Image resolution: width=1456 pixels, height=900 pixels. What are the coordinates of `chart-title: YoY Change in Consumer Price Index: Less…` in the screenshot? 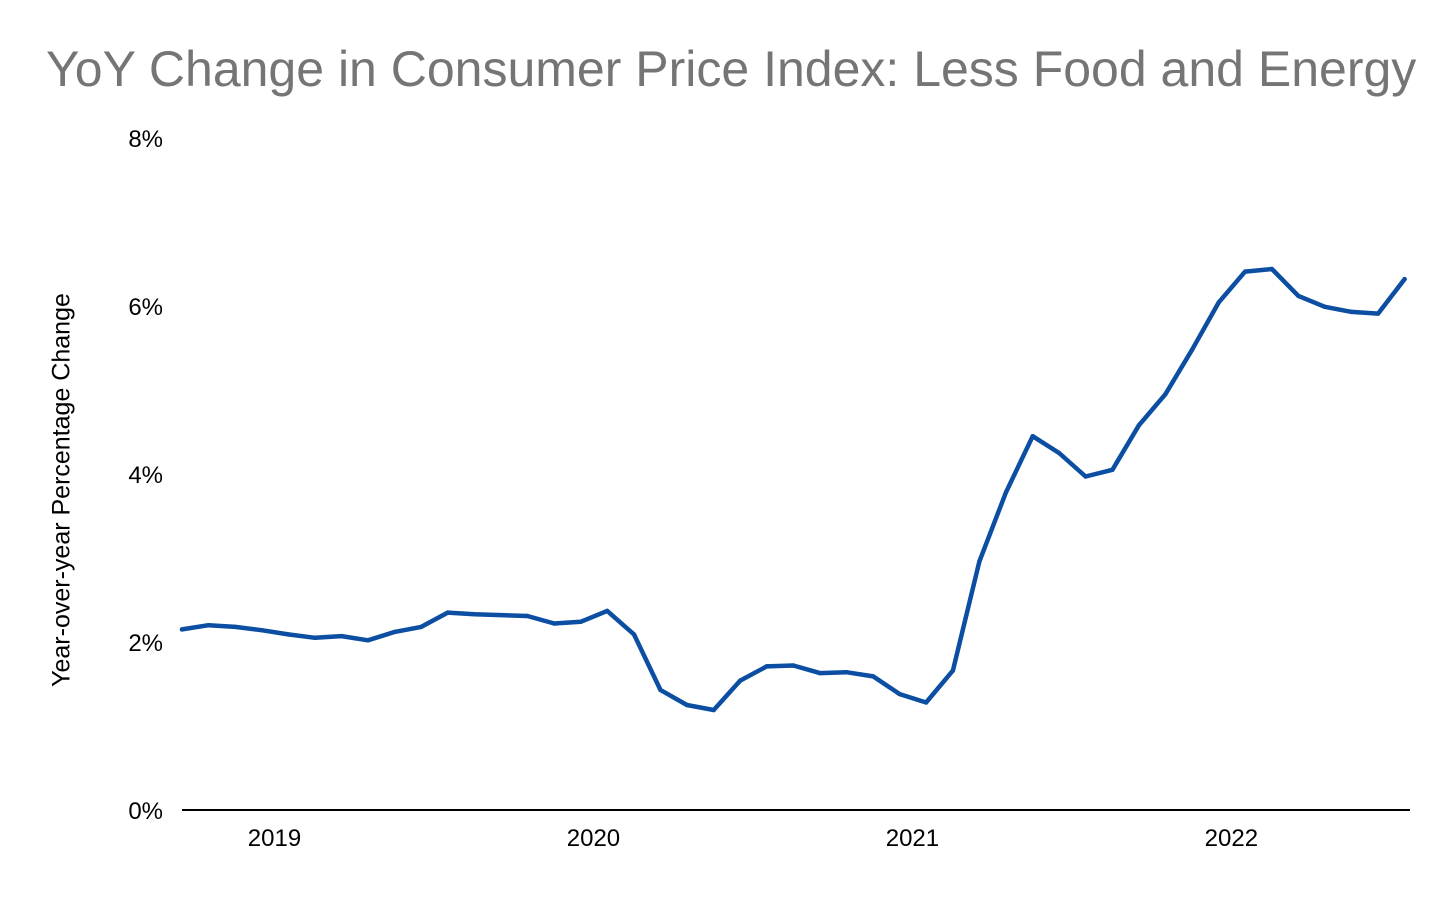 It's located at (731, 69).